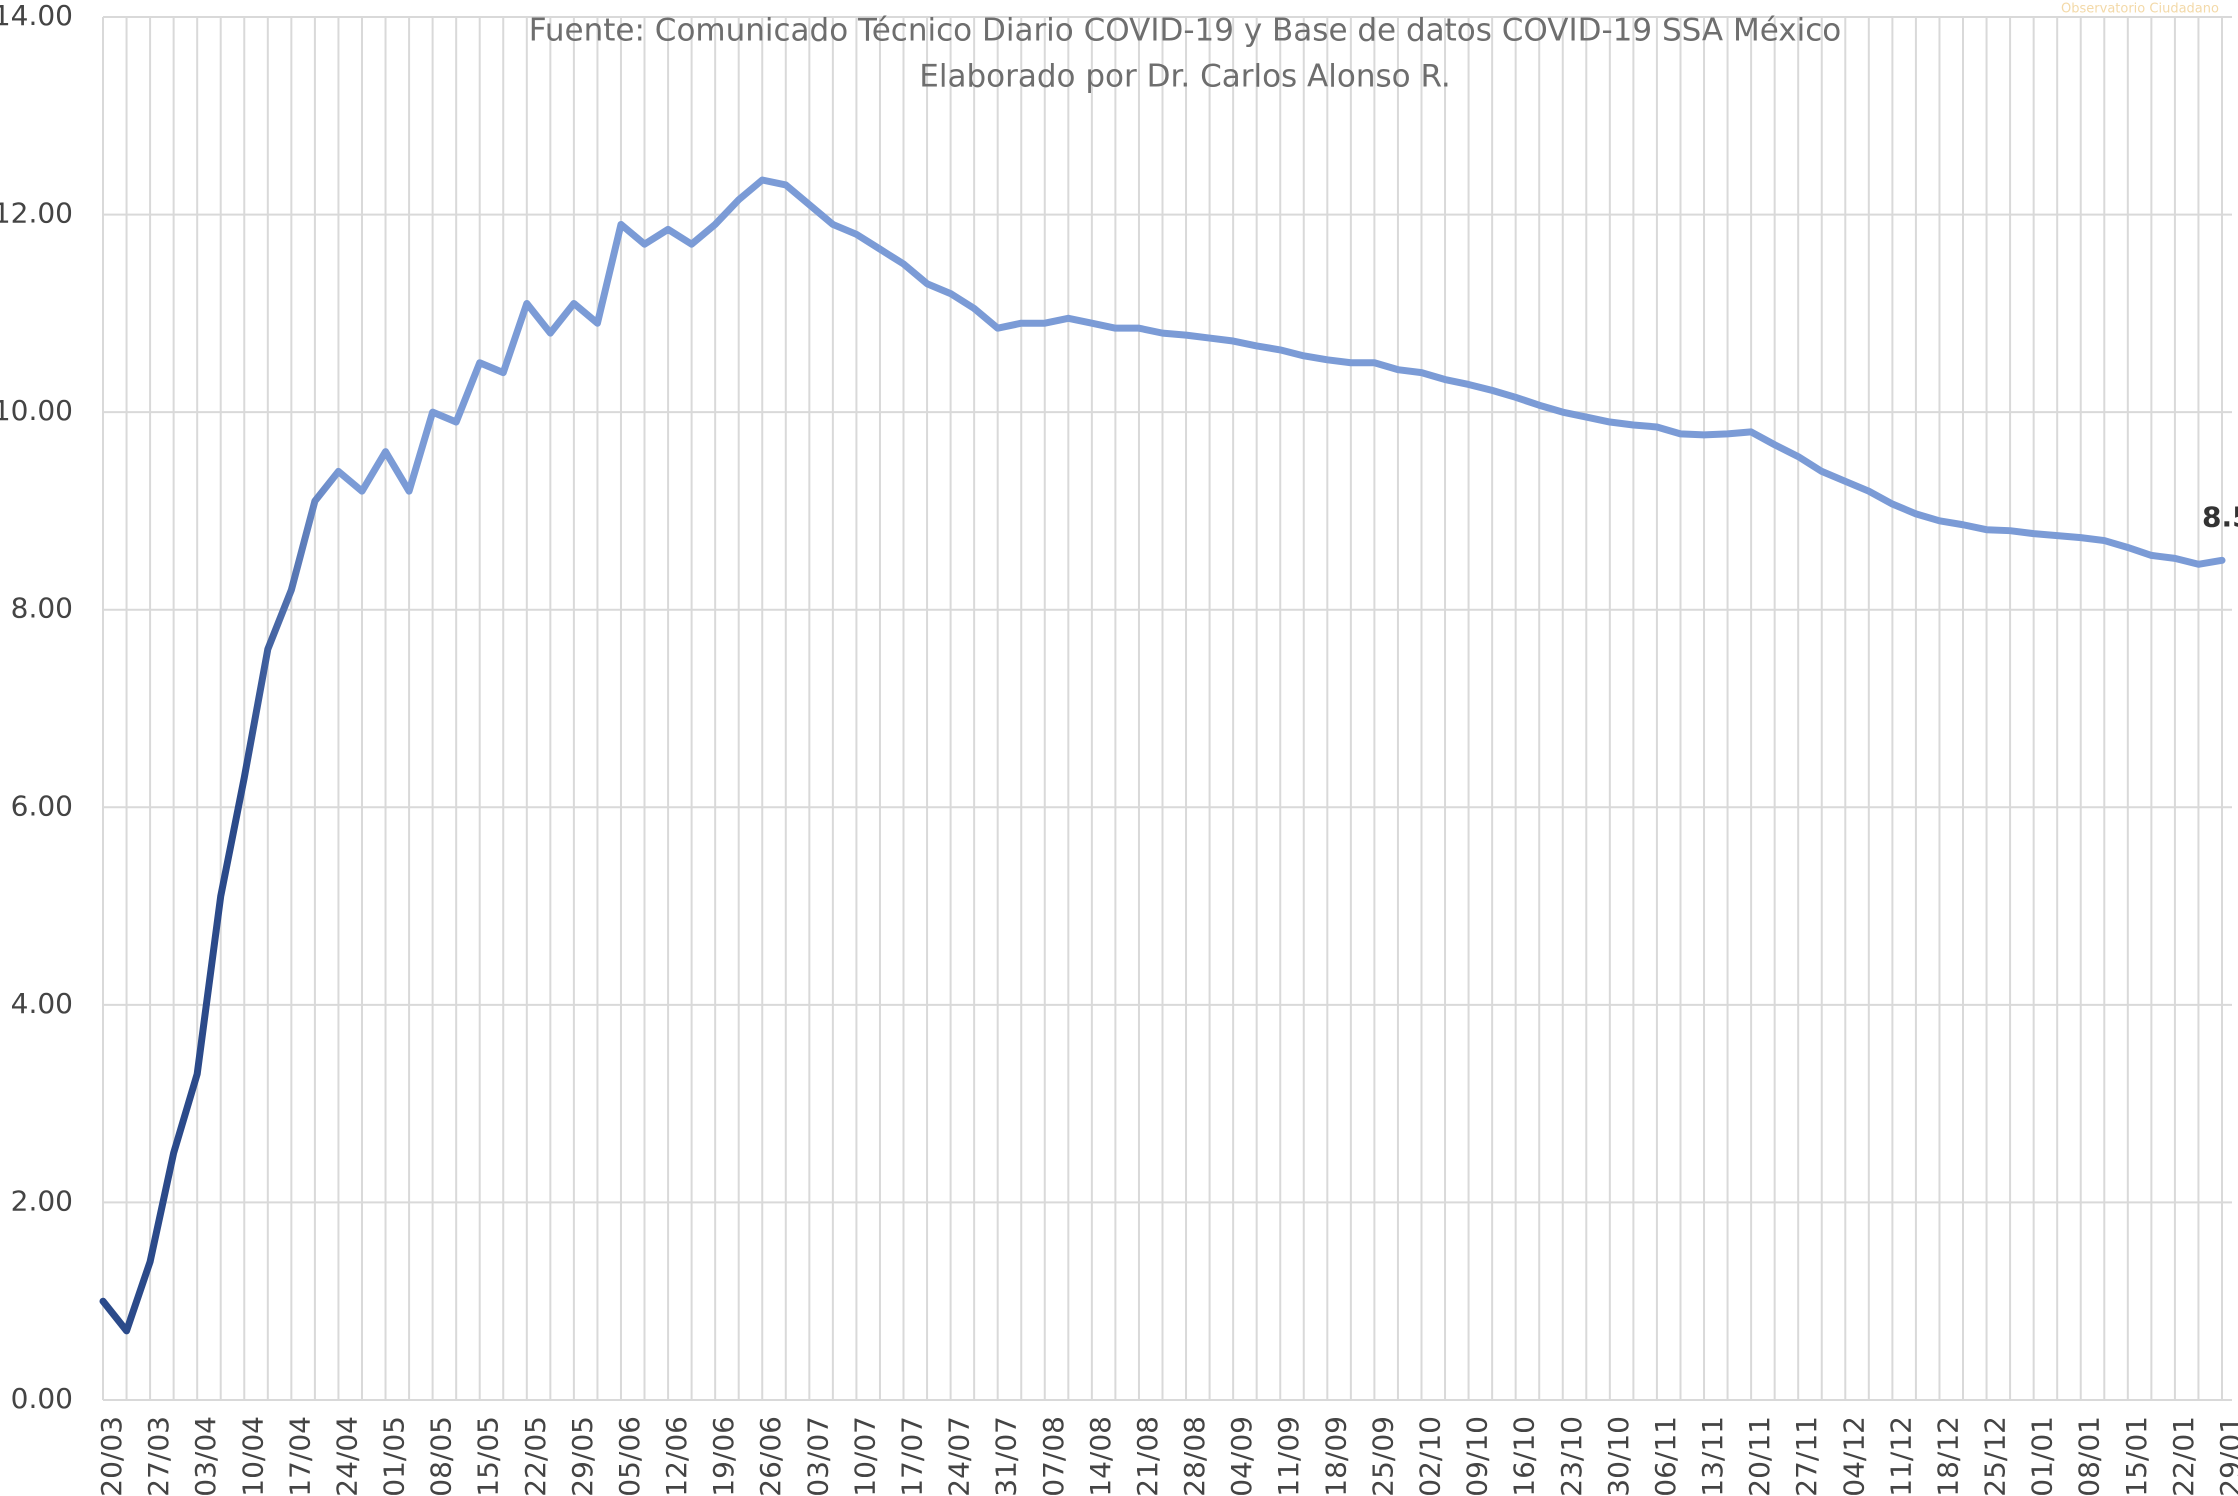  Describe the element at coordinates (2140, 9) in the screenshot. I see `watermark: Observatorio Ciudadano` at that location.